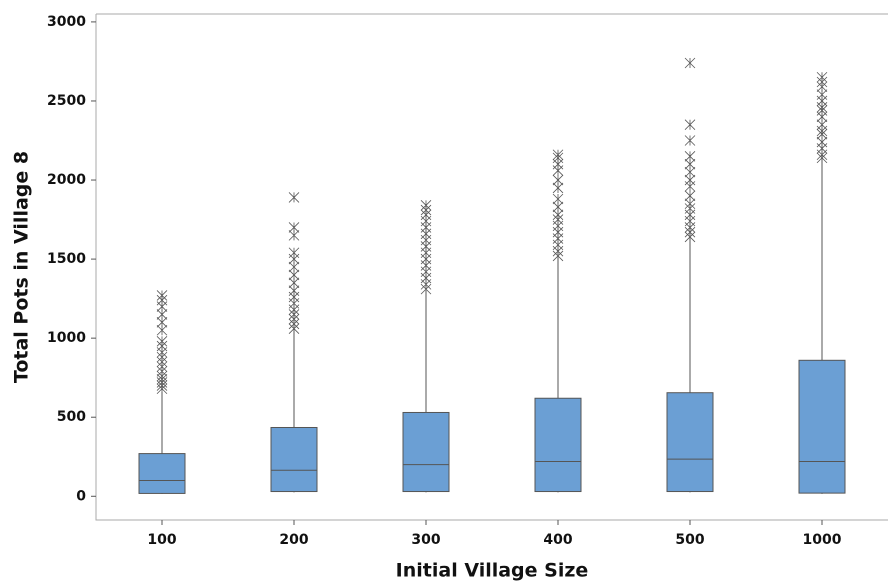 Image resolution: width=890 pixels, height=583 pixels. Describe the element at coordinates (822, 540) in the screenshot. I see `x-tick-label: 1000` at that location.